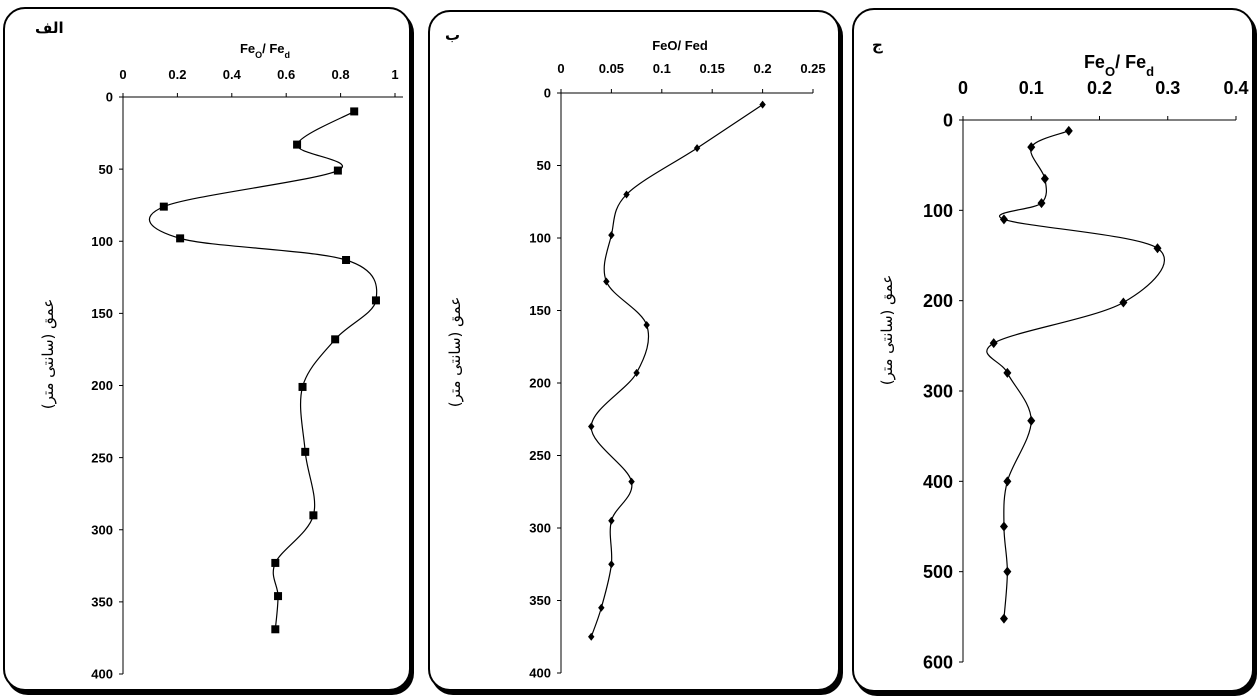 This screenshot has width=1257, height=697. I want to click on x-tick-label: 0.15, so click(712, 68).